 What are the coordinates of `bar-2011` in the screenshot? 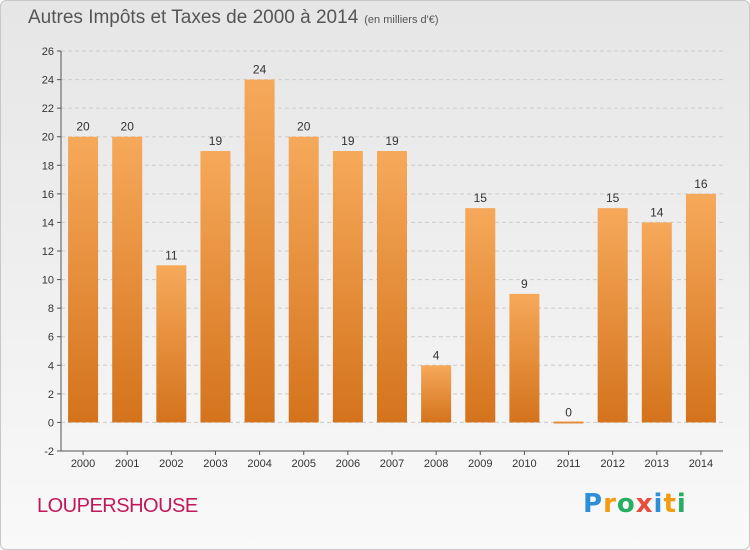 It's located at (568, 422).